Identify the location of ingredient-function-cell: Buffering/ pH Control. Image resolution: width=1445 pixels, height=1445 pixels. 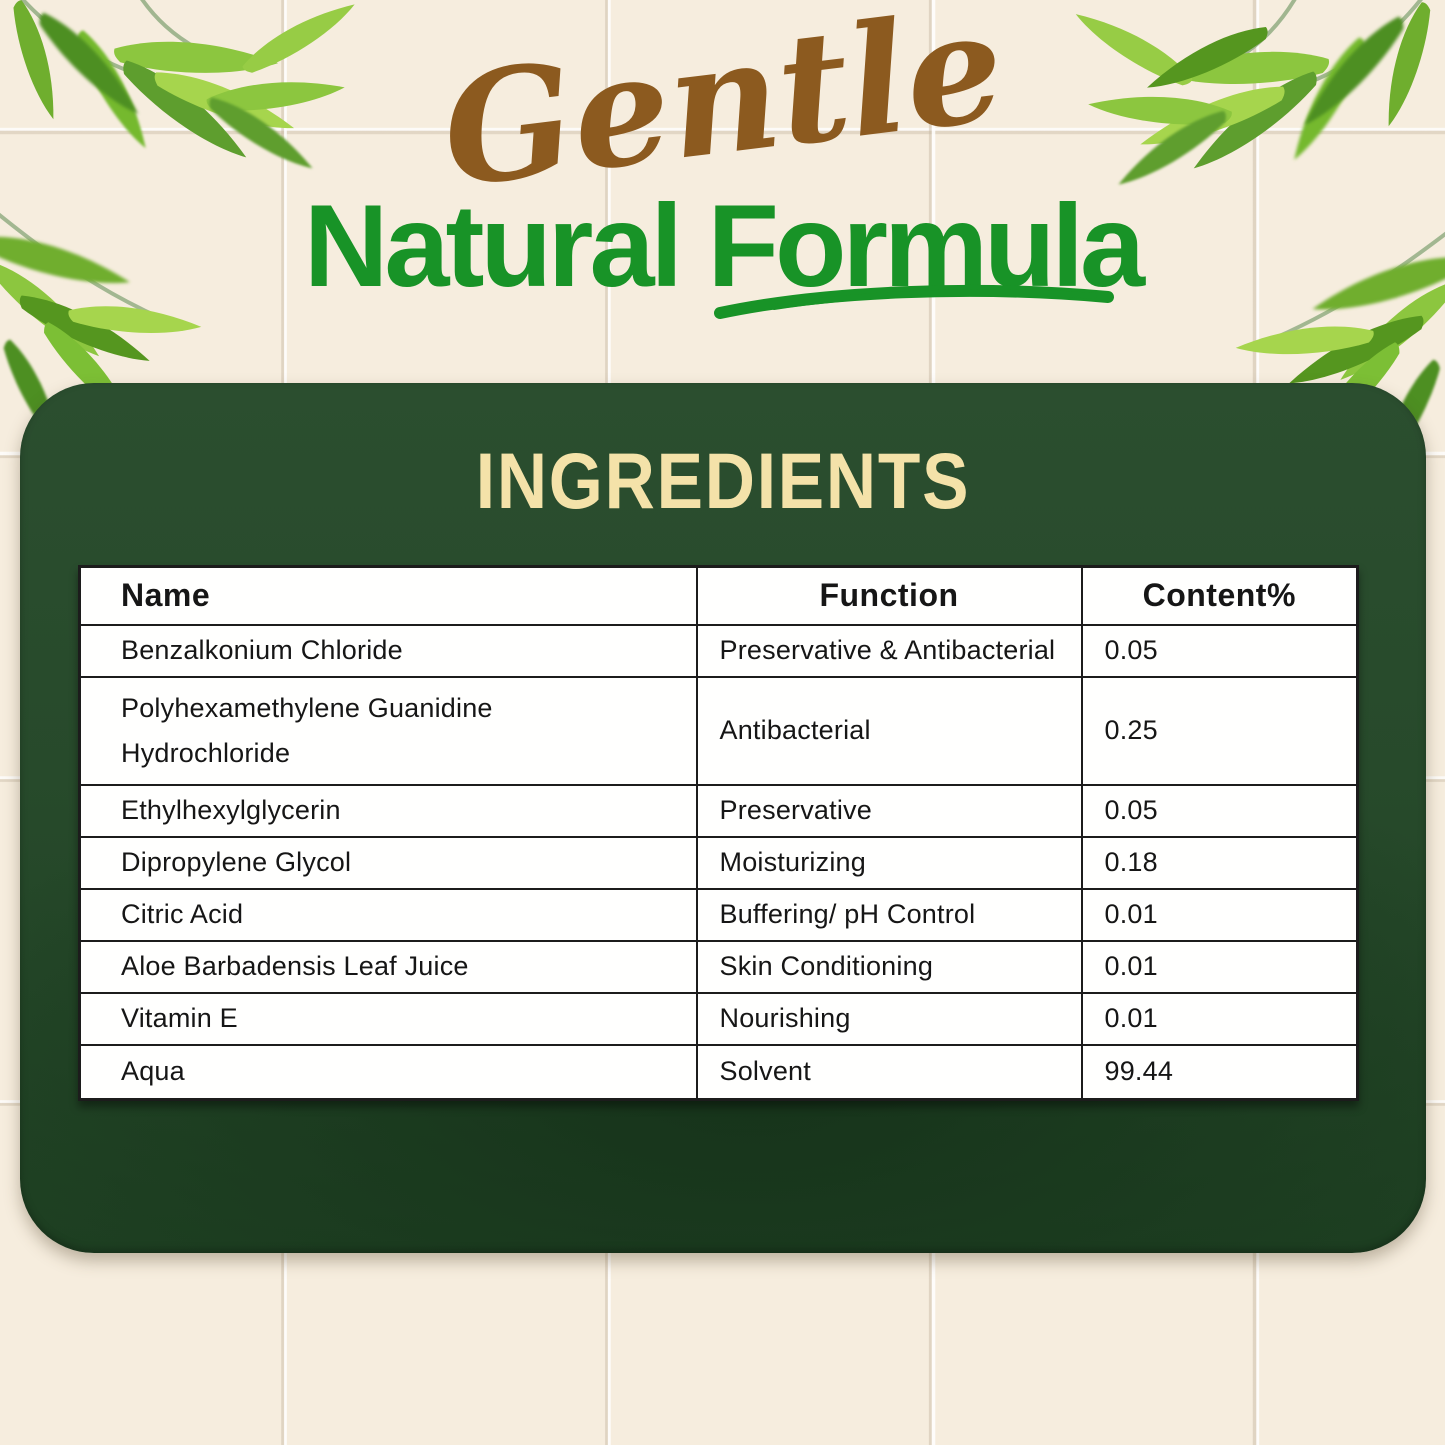
(889, 914).